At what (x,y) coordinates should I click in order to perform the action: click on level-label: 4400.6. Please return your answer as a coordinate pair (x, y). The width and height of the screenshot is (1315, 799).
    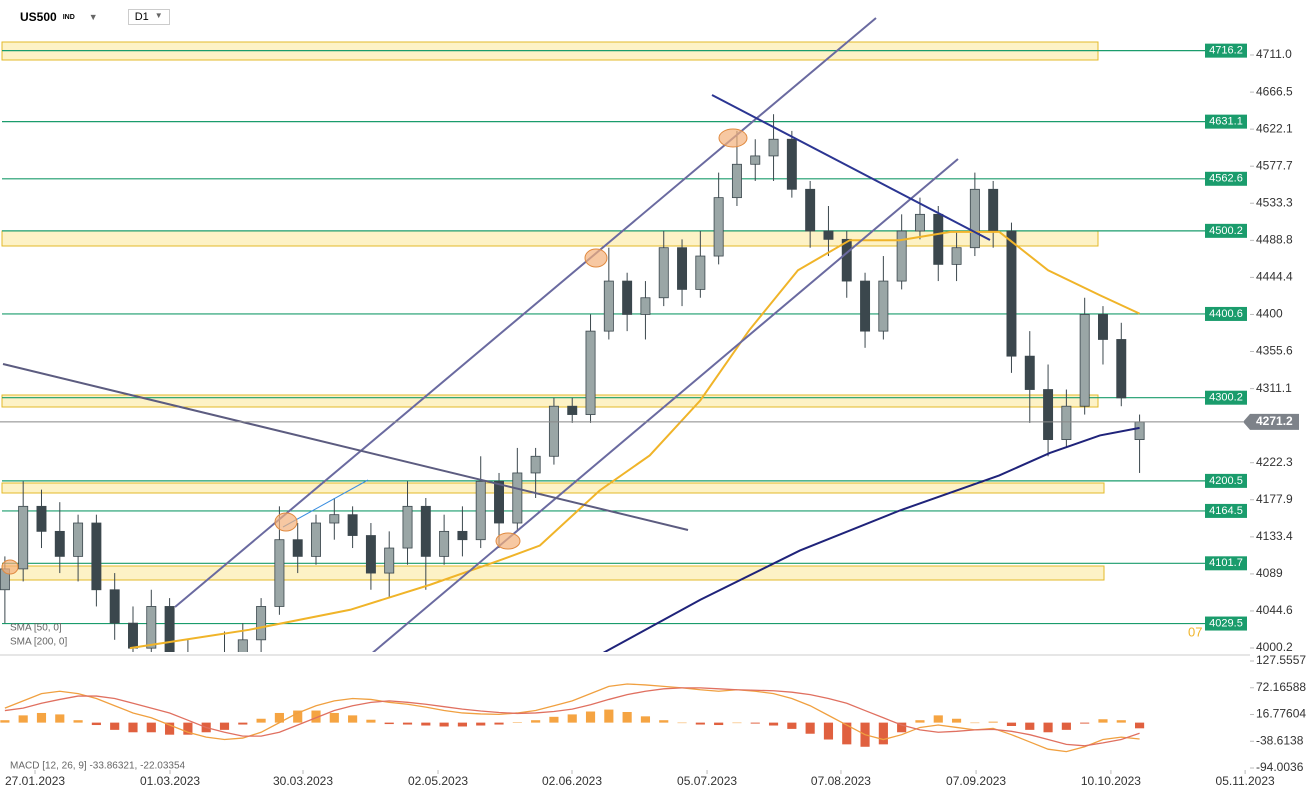
    Looking at the image, I should click on (1226, 314).